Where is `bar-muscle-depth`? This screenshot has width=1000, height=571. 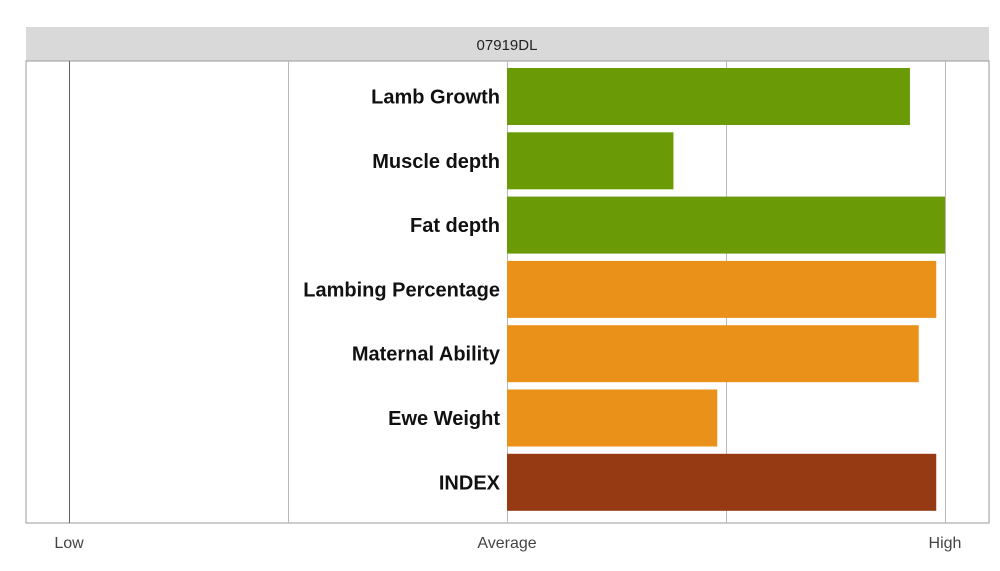
bar-muscle-depth is located at coordinates (590, 161).